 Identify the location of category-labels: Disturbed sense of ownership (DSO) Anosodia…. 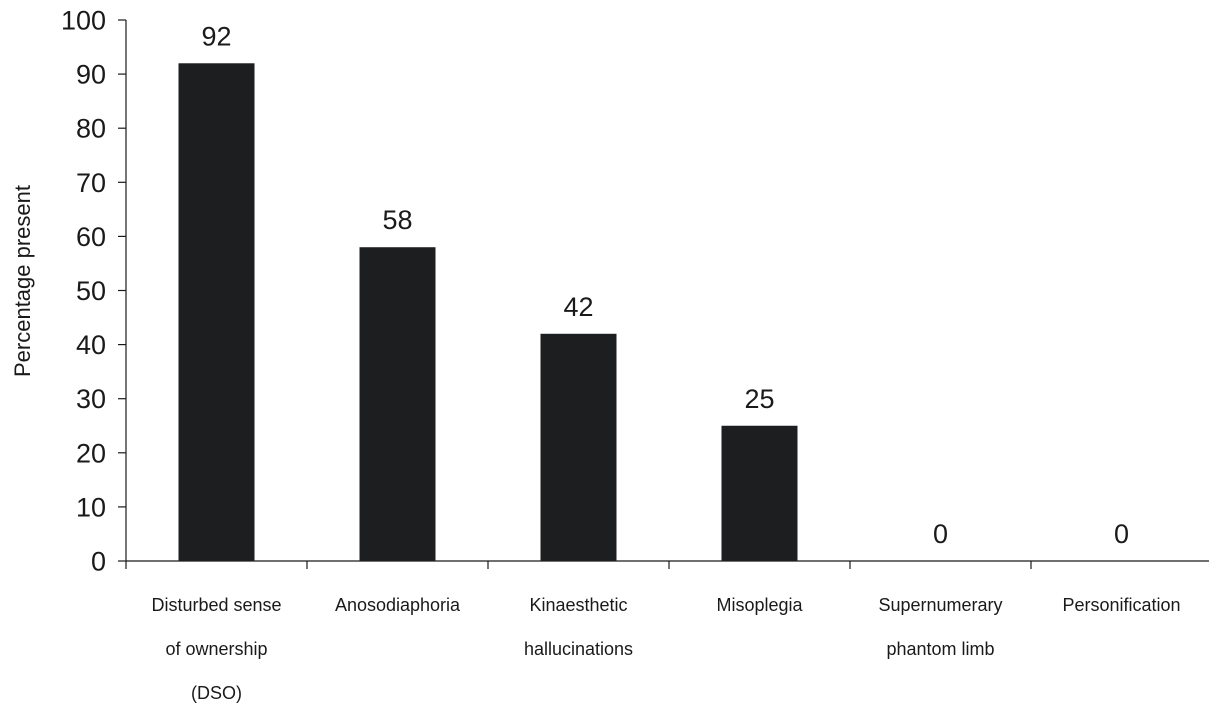
(665, 649).